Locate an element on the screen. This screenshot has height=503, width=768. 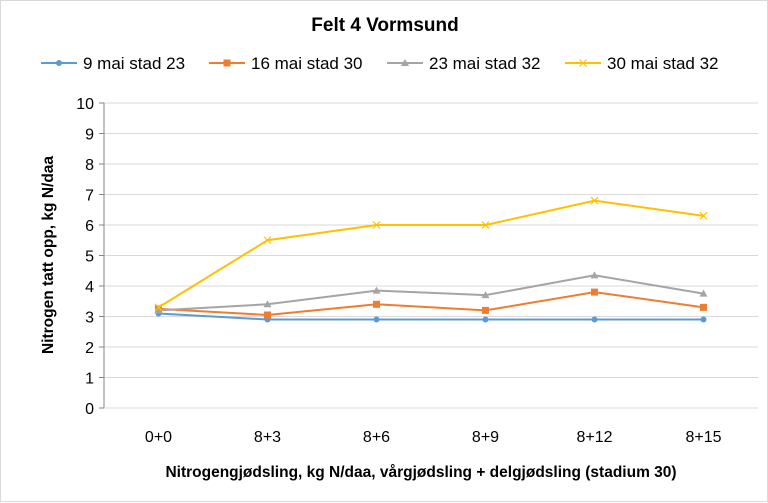
y-axis-label: Nitrogen tatt opp, kg N/daa is located at coordinates (48, 255).